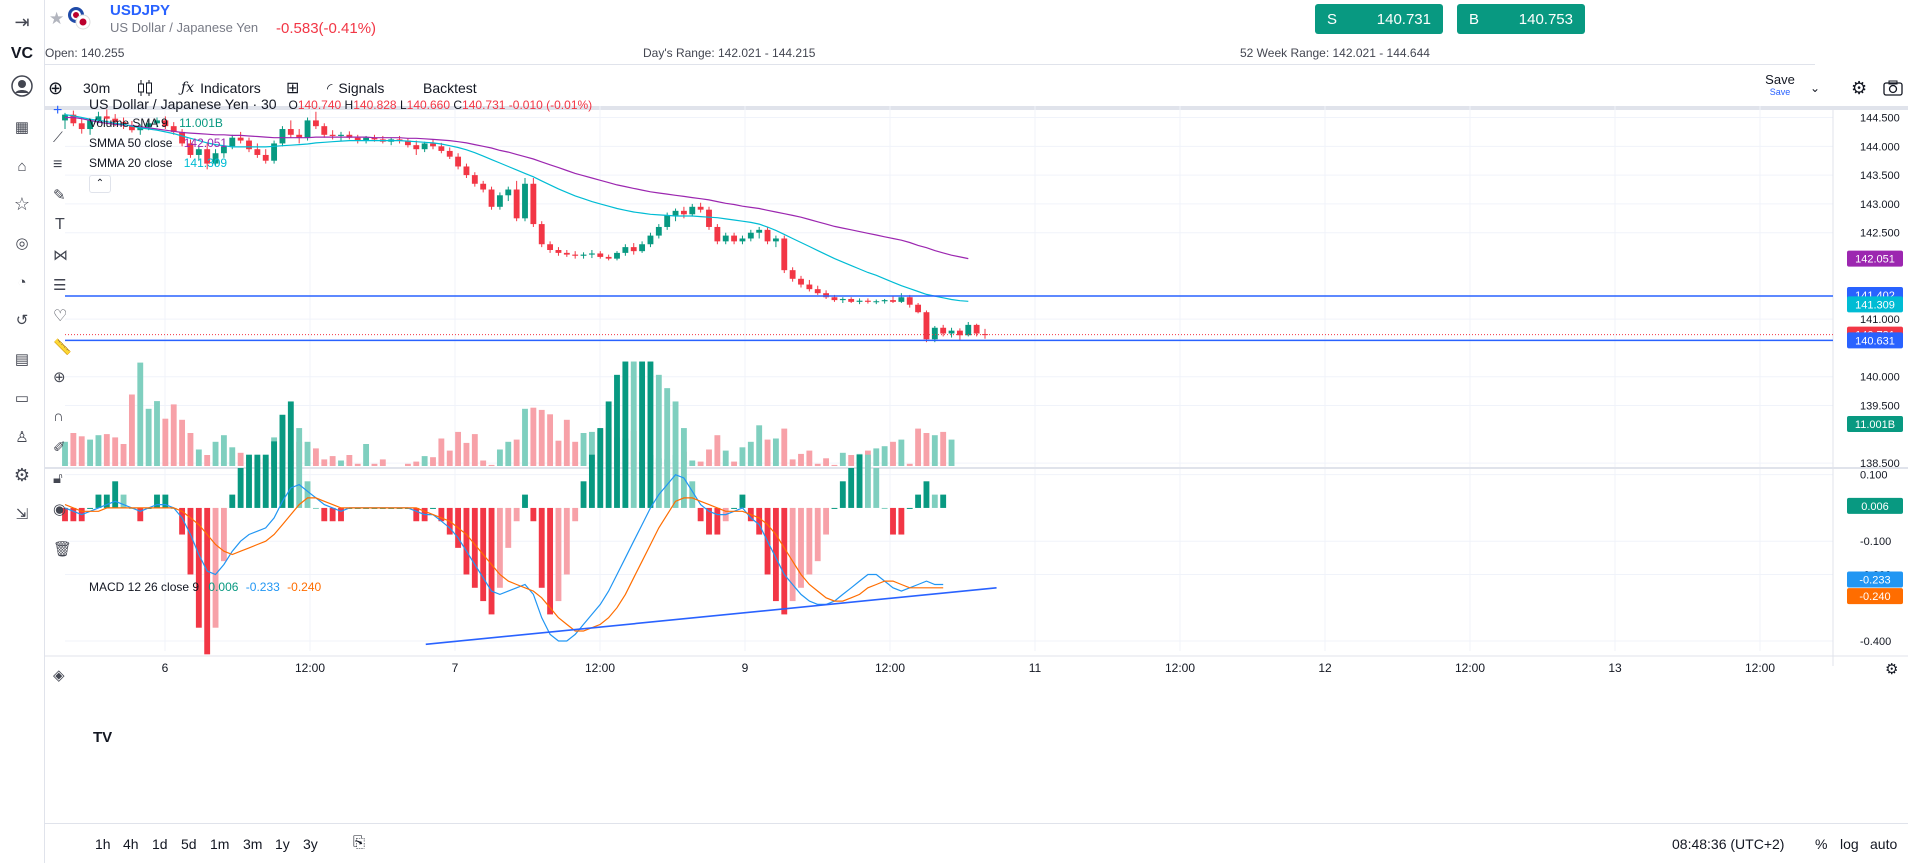 This screenshot has height=864, width=1908. I want to click on pie-icon: ◔, so click(22, 282).